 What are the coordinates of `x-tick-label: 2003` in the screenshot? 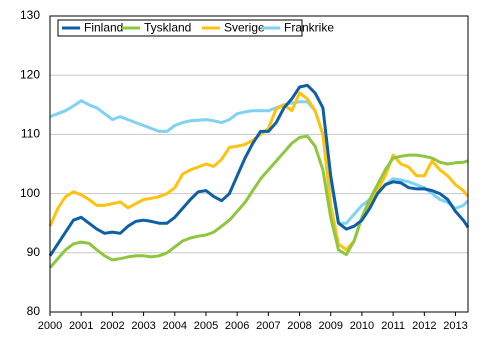 It's located at (143, 326).